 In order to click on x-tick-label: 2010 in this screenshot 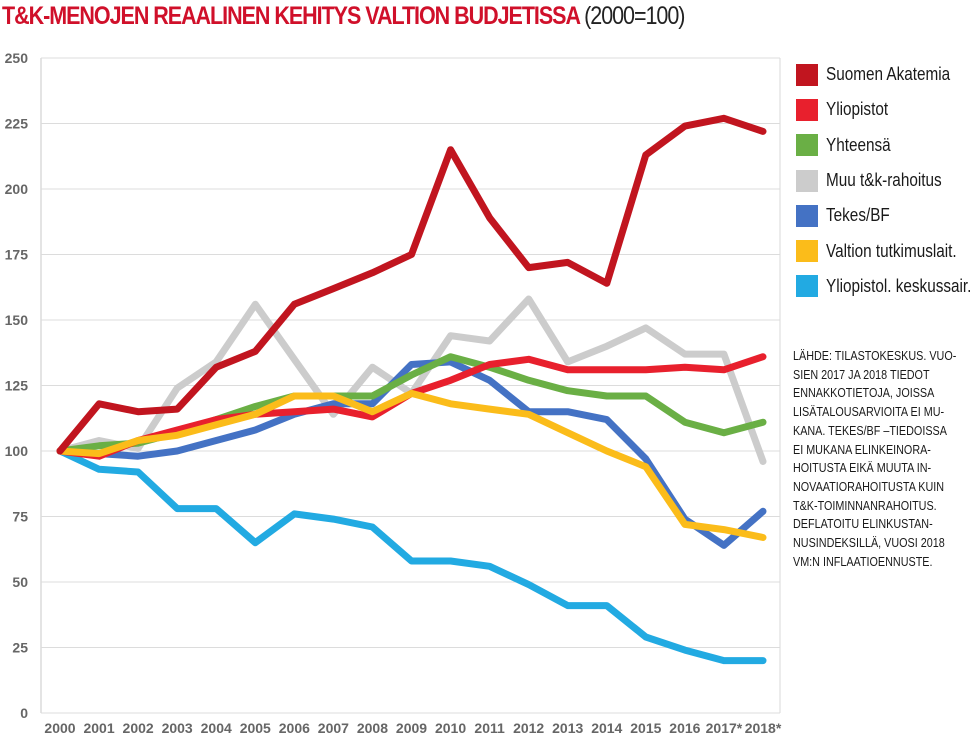, I will do `click(450, 728)`.